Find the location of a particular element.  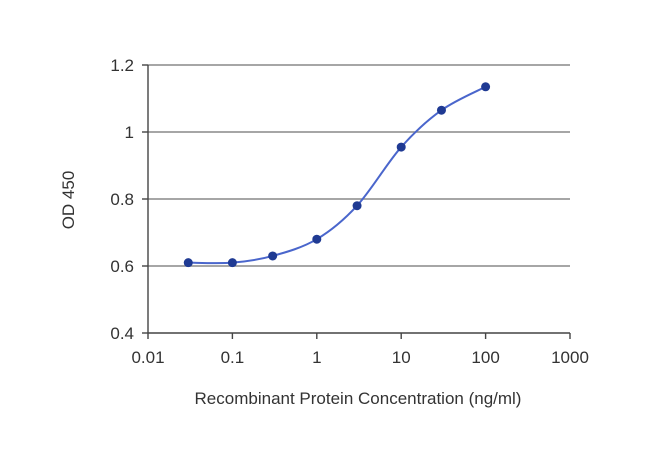

x-tick-label-5: 1000 is located at coordinates (570, 357).